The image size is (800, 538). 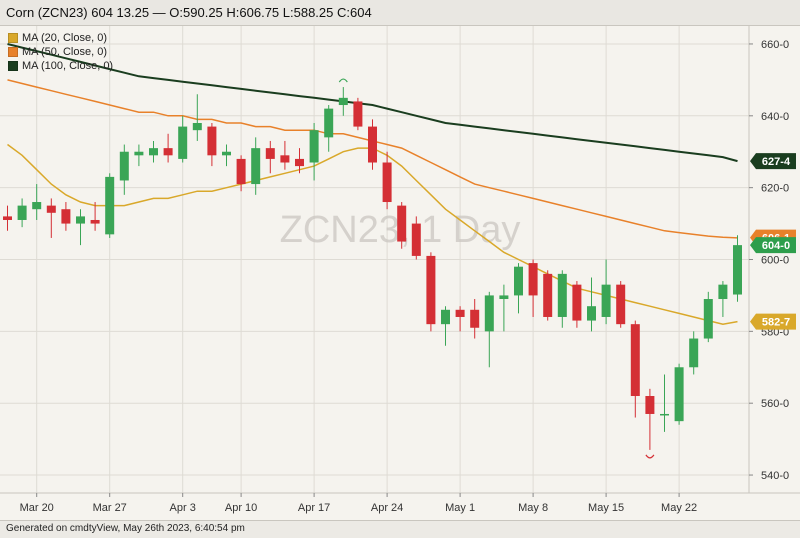 What do you see at coordinates (775, 117) in the screenshot?
I see `y-tick-label: 640-0` at bounding box center [775, 117].